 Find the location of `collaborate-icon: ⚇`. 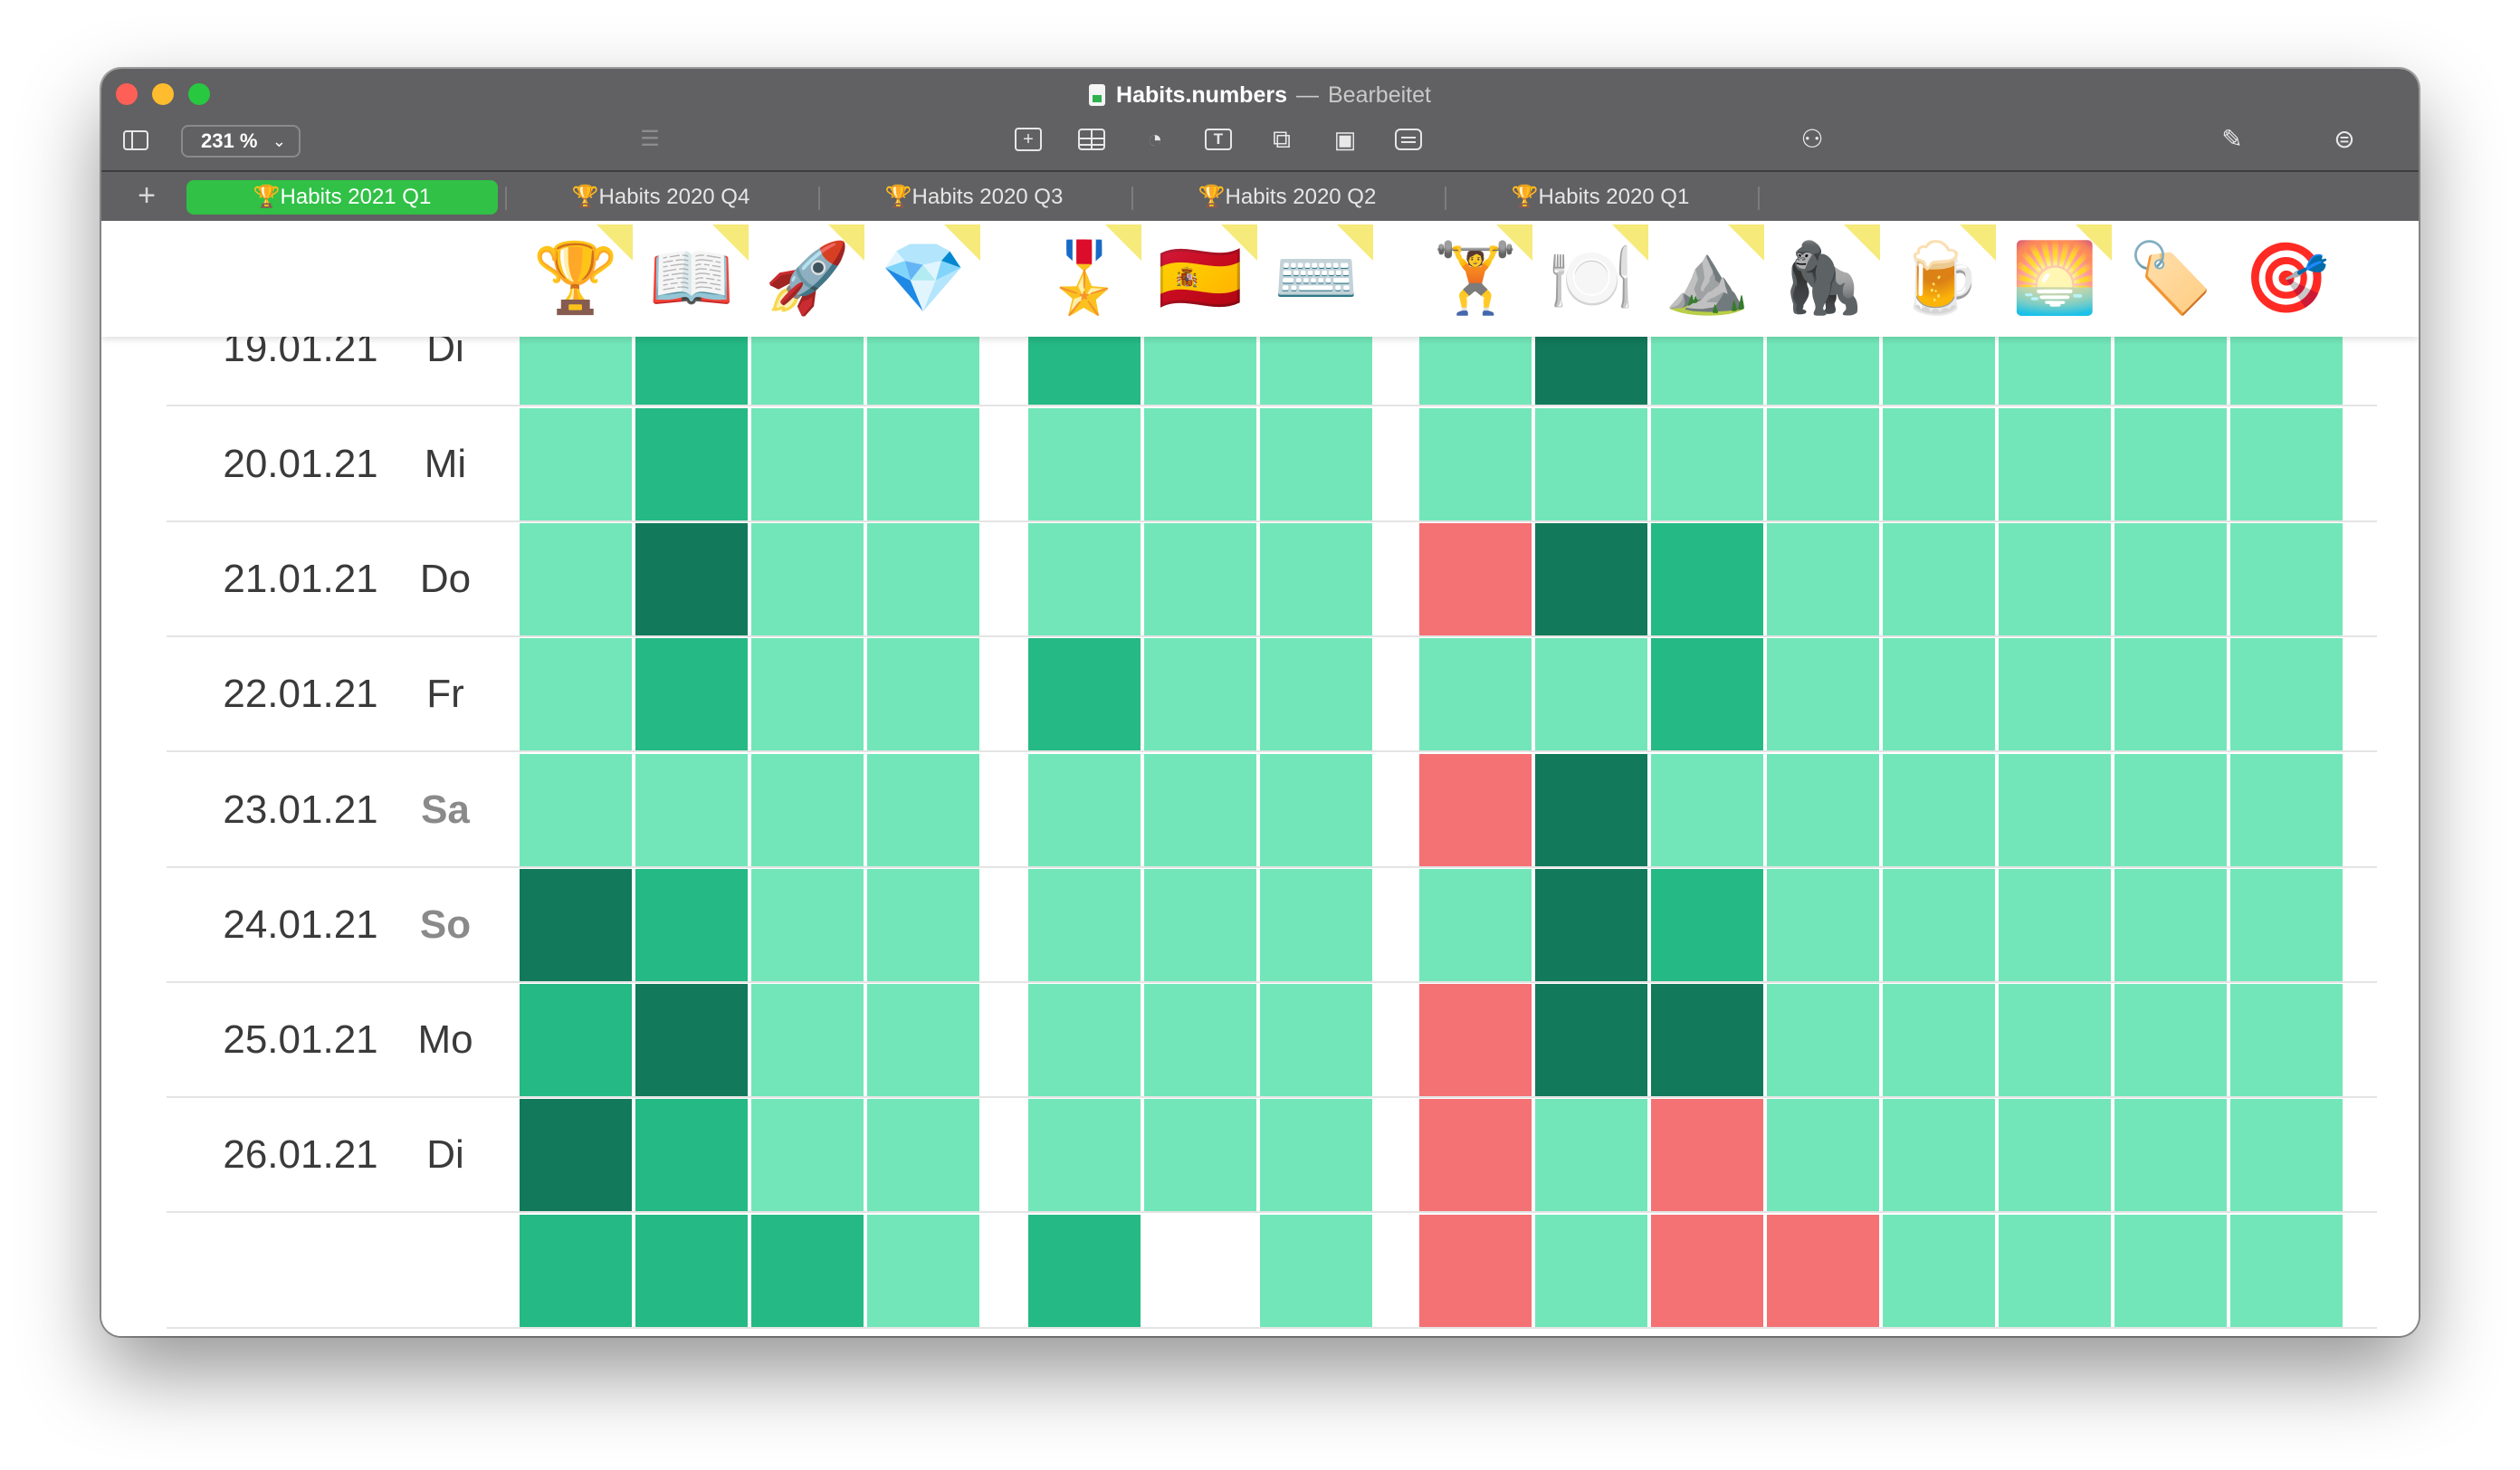

collaborate-icon: ⚇ is located at coordinates (1812, 139).